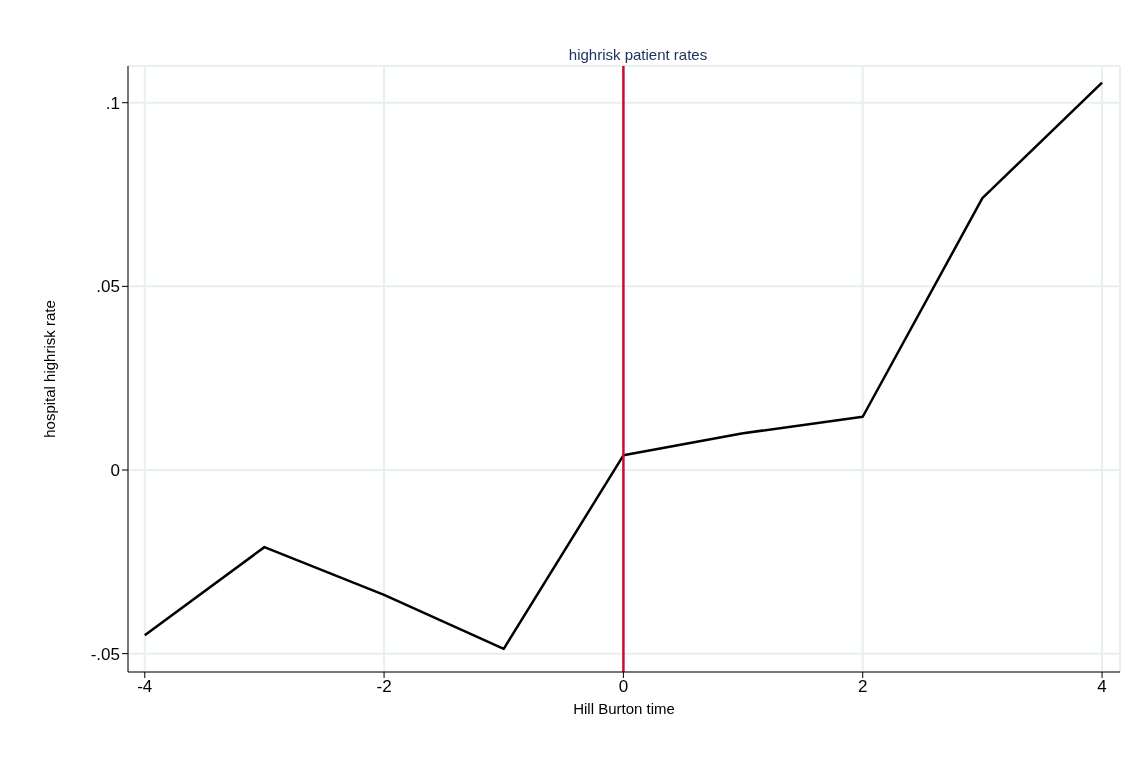 This screenshot has height=775, width=1136. What do you see at coordinates (50, 369) in the screenshot?
I see `y-axis-title: hospital highrisk rate` at bounding box center [50, 369].